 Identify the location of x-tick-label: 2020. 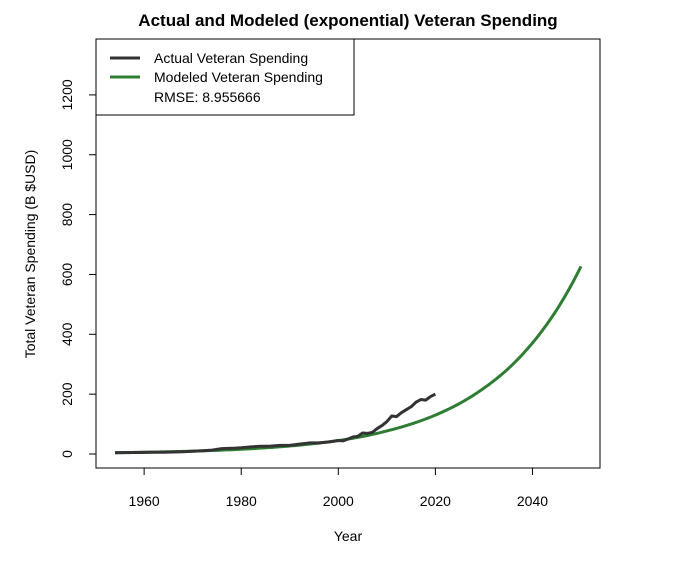
(435, 501).